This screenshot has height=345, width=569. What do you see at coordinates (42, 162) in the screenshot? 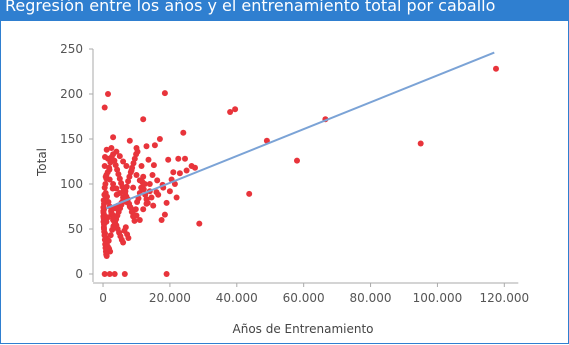
I see `y-axis-title: Total` at bounding box center [42, 162].